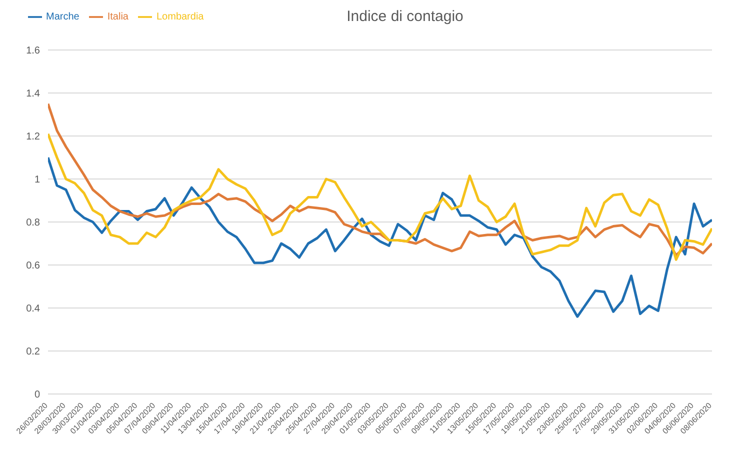 The image size is (750, 450). Describe the element at coordinates (37, 180) in the screenshot. I see `y-tick-label: 1` at that location.